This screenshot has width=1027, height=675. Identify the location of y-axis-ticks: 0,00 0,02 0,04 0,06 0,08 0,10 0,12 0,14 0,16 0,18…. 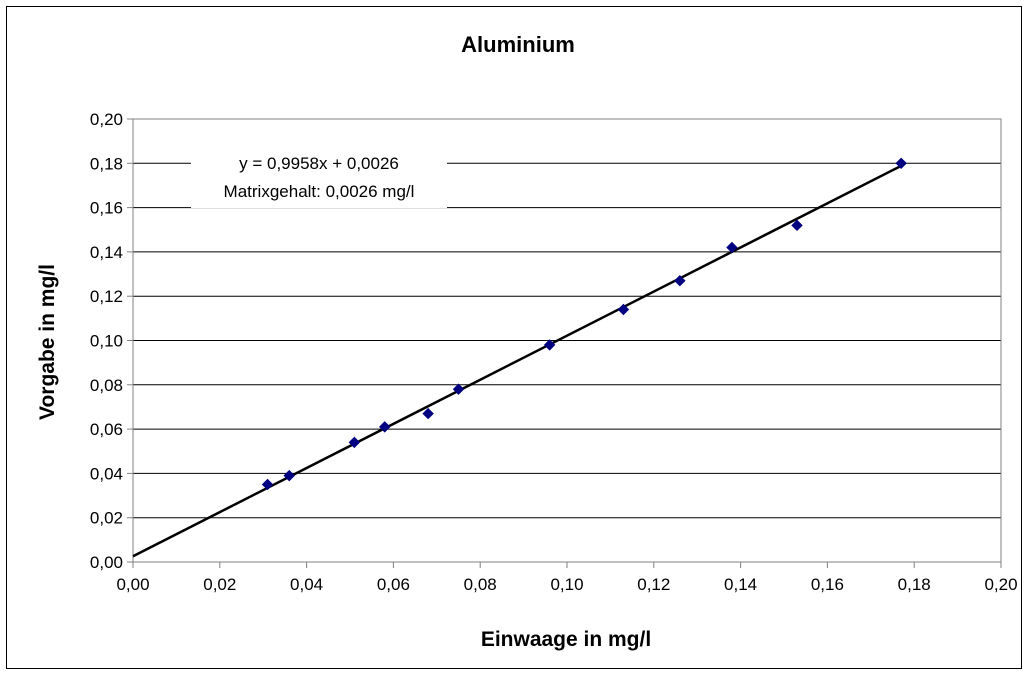
(111, 341).